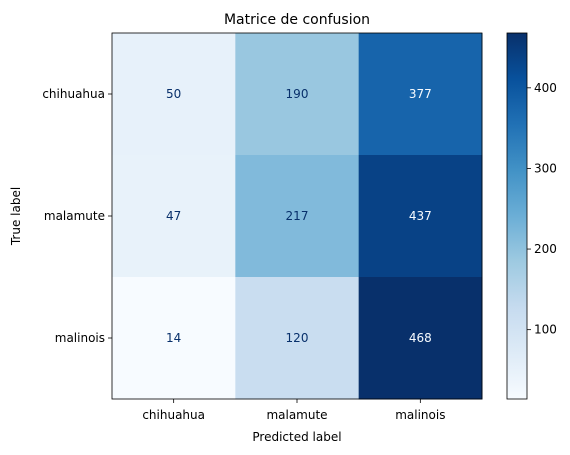 The height and width of the screenshot is (455, 570). I want to click on colorbar, so click(517, 216).